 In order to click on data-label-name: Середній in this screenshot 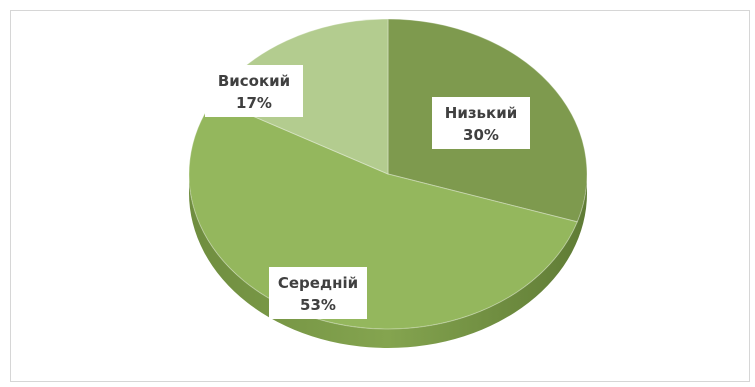, I will do `click(318, 283)`.